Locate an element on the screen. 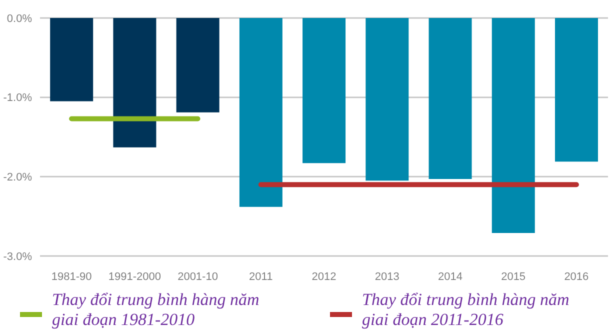 The image size is (610, 334). y-tick-label: -1.0% is located at coordinates (17, 98).